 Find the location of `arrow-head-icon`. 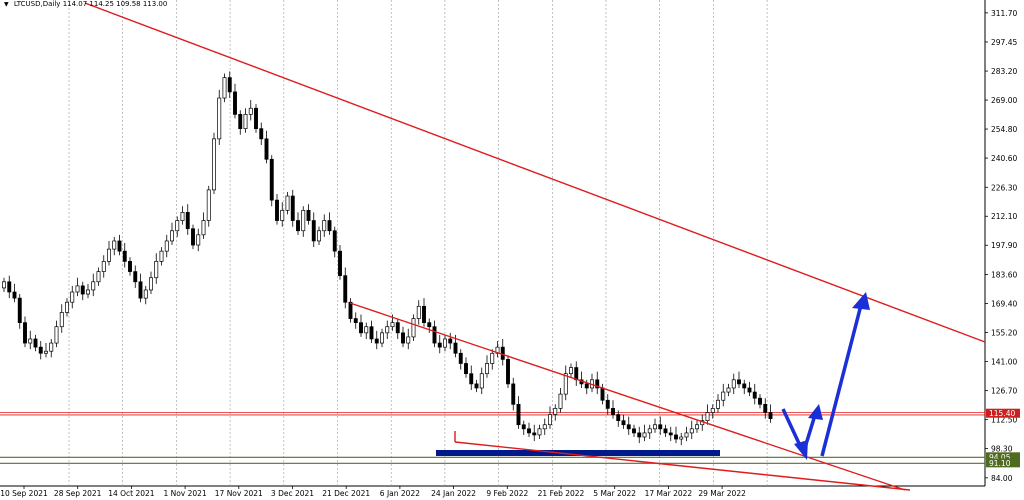

arrow-head-icon is located at coordinates (815, 412).